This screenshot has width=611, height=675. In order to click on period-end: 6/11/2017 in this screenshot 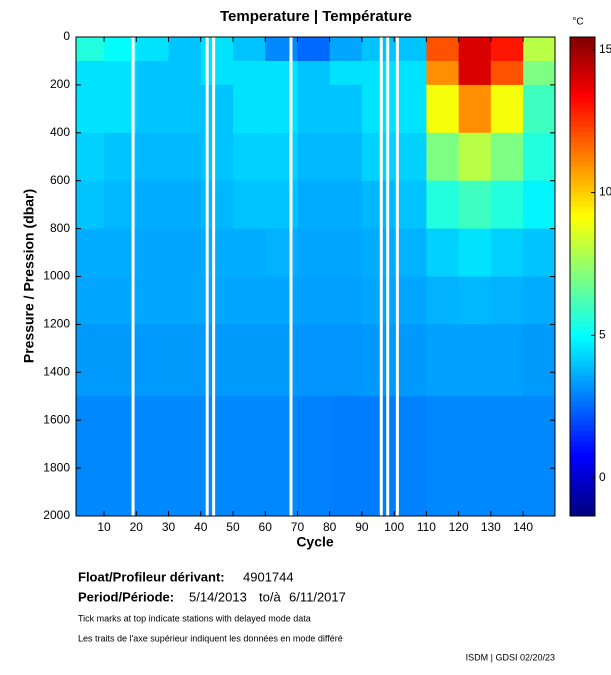, I will do `click(317, 596)`.